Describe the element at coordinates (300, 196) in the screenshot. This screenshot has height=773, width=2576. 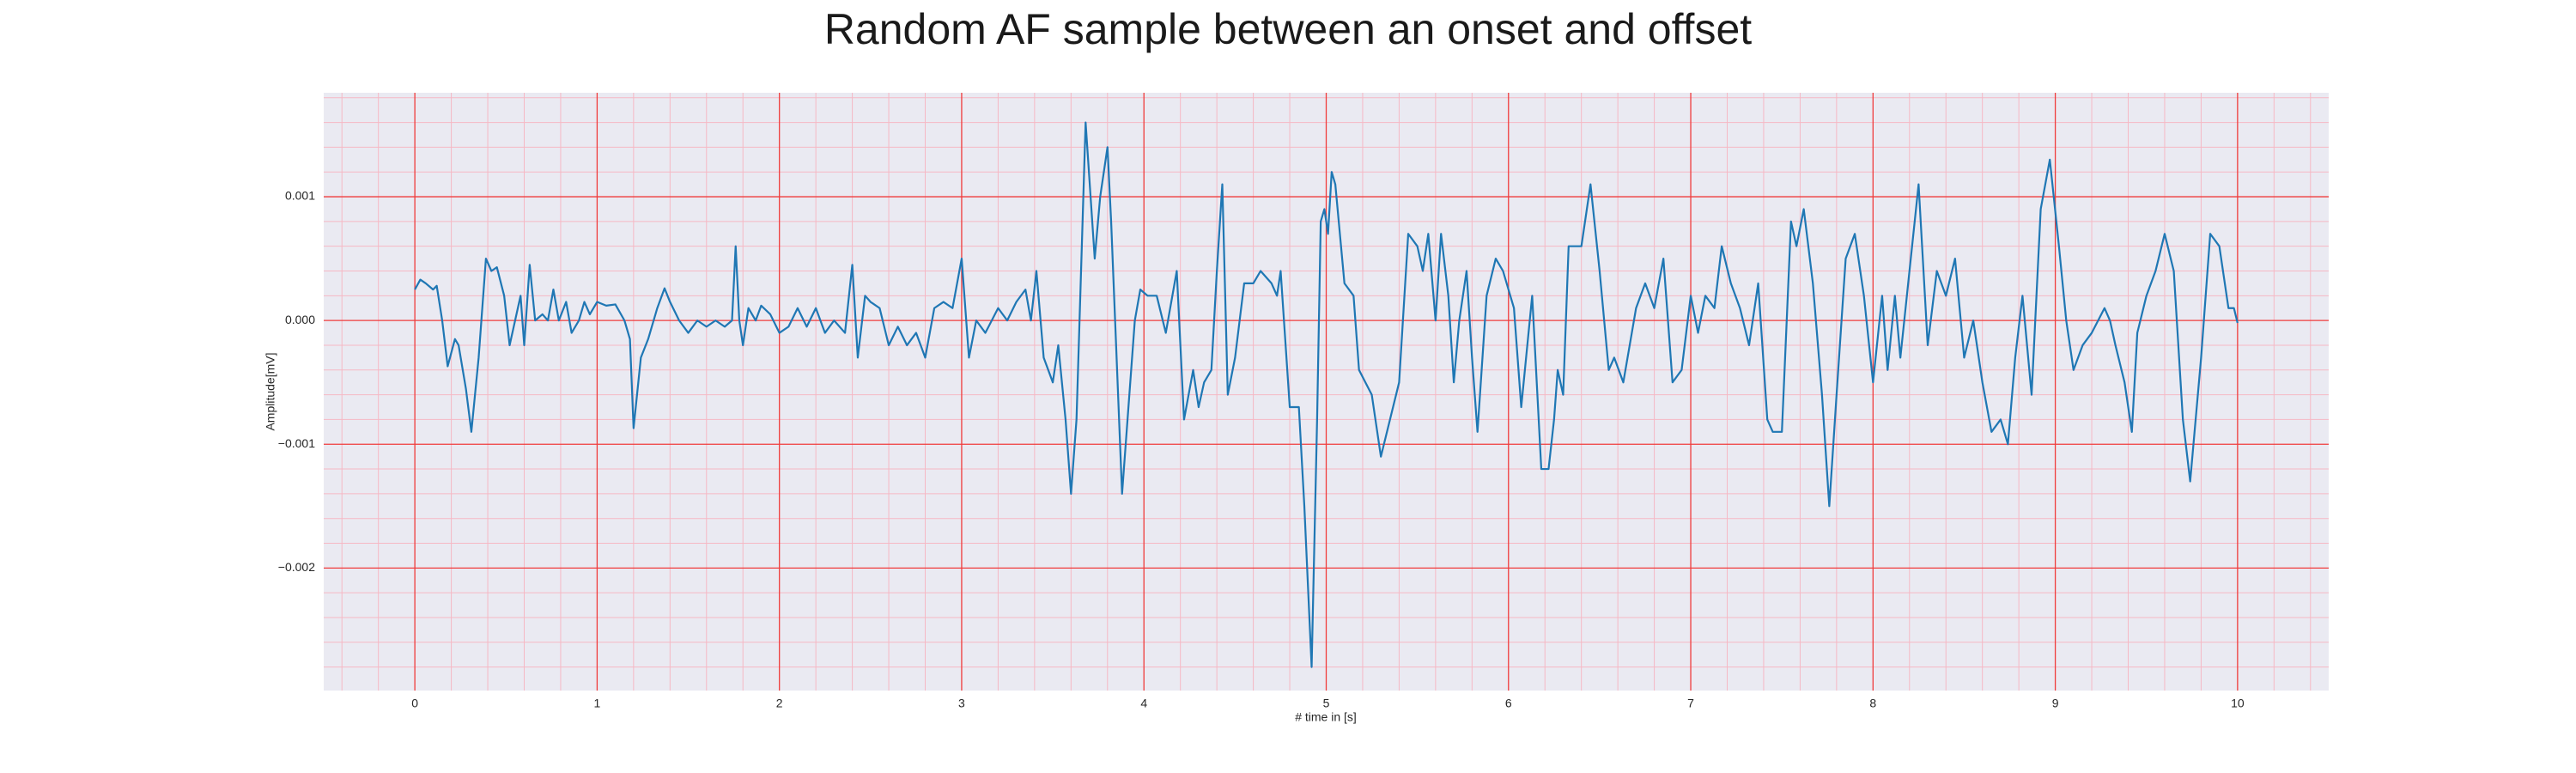
I see `y-tick-label: 0.001` at that location.